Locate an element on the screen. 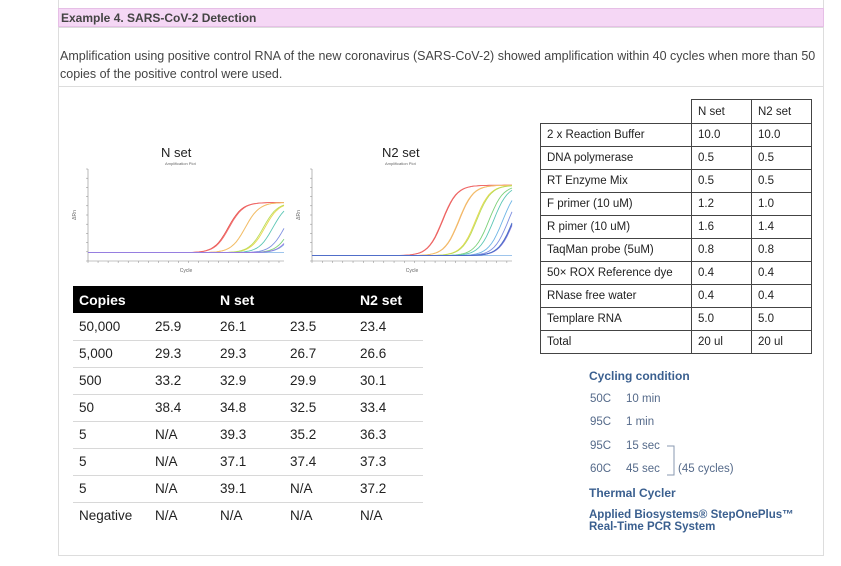 This screenshot has width=841, height=566. section-header: Example 4. SARS-CoV-2 Detection is located at coordinates (441, 17).